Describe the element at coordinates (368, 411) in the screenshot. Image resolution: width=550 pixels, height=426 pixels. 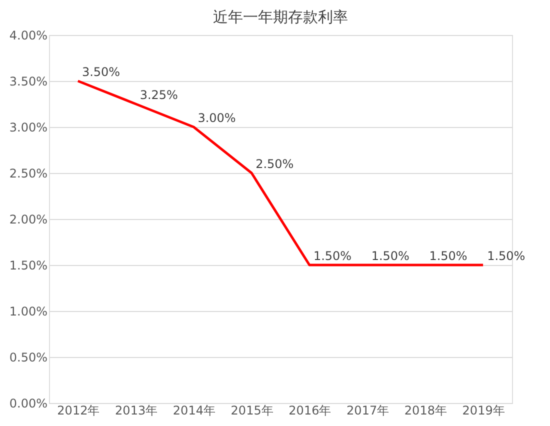
I see `x-tick-label: 2017年` at that location.